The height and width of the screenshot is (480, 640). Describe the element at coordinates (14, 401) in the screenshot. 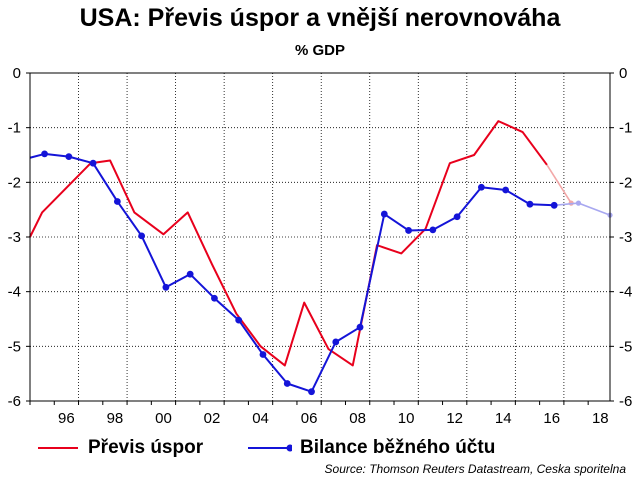

I see `y-tick-label-left: -6` at that location.